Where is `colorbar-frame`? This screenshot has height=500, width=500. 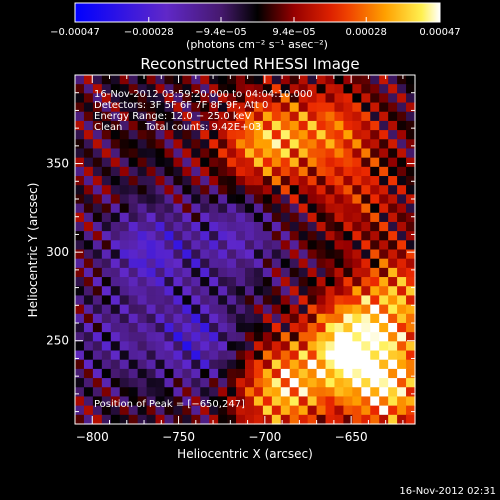 colorbar-frame is located at coordinates (257, 12).